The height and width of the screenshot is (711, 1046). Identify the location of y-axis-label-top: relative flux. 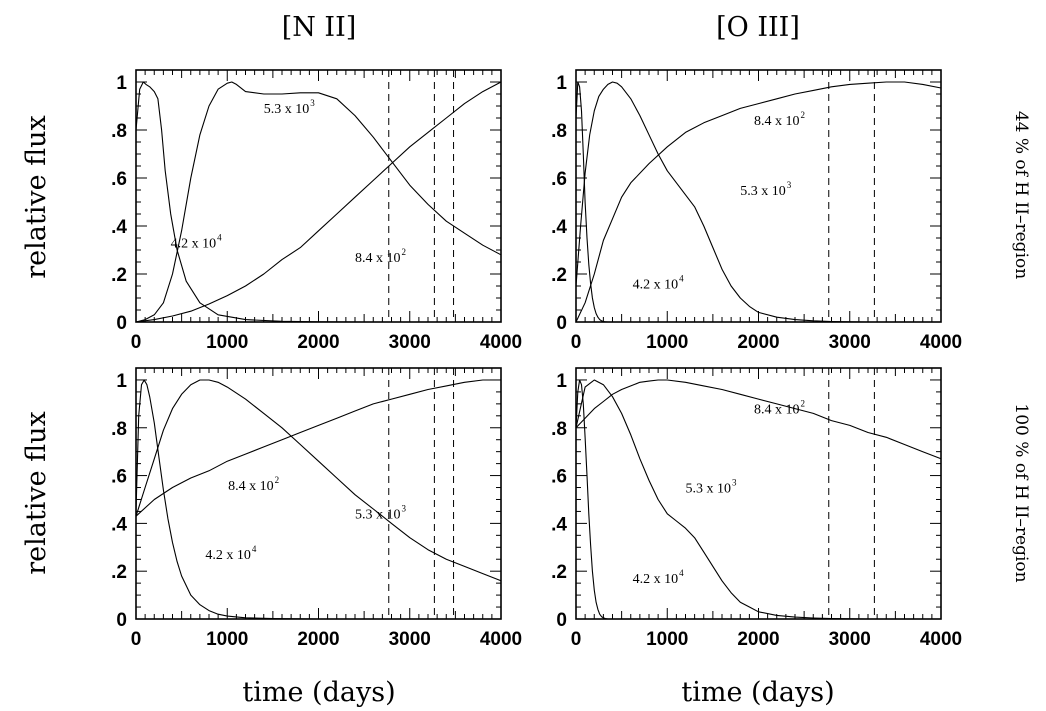
(36, 197).